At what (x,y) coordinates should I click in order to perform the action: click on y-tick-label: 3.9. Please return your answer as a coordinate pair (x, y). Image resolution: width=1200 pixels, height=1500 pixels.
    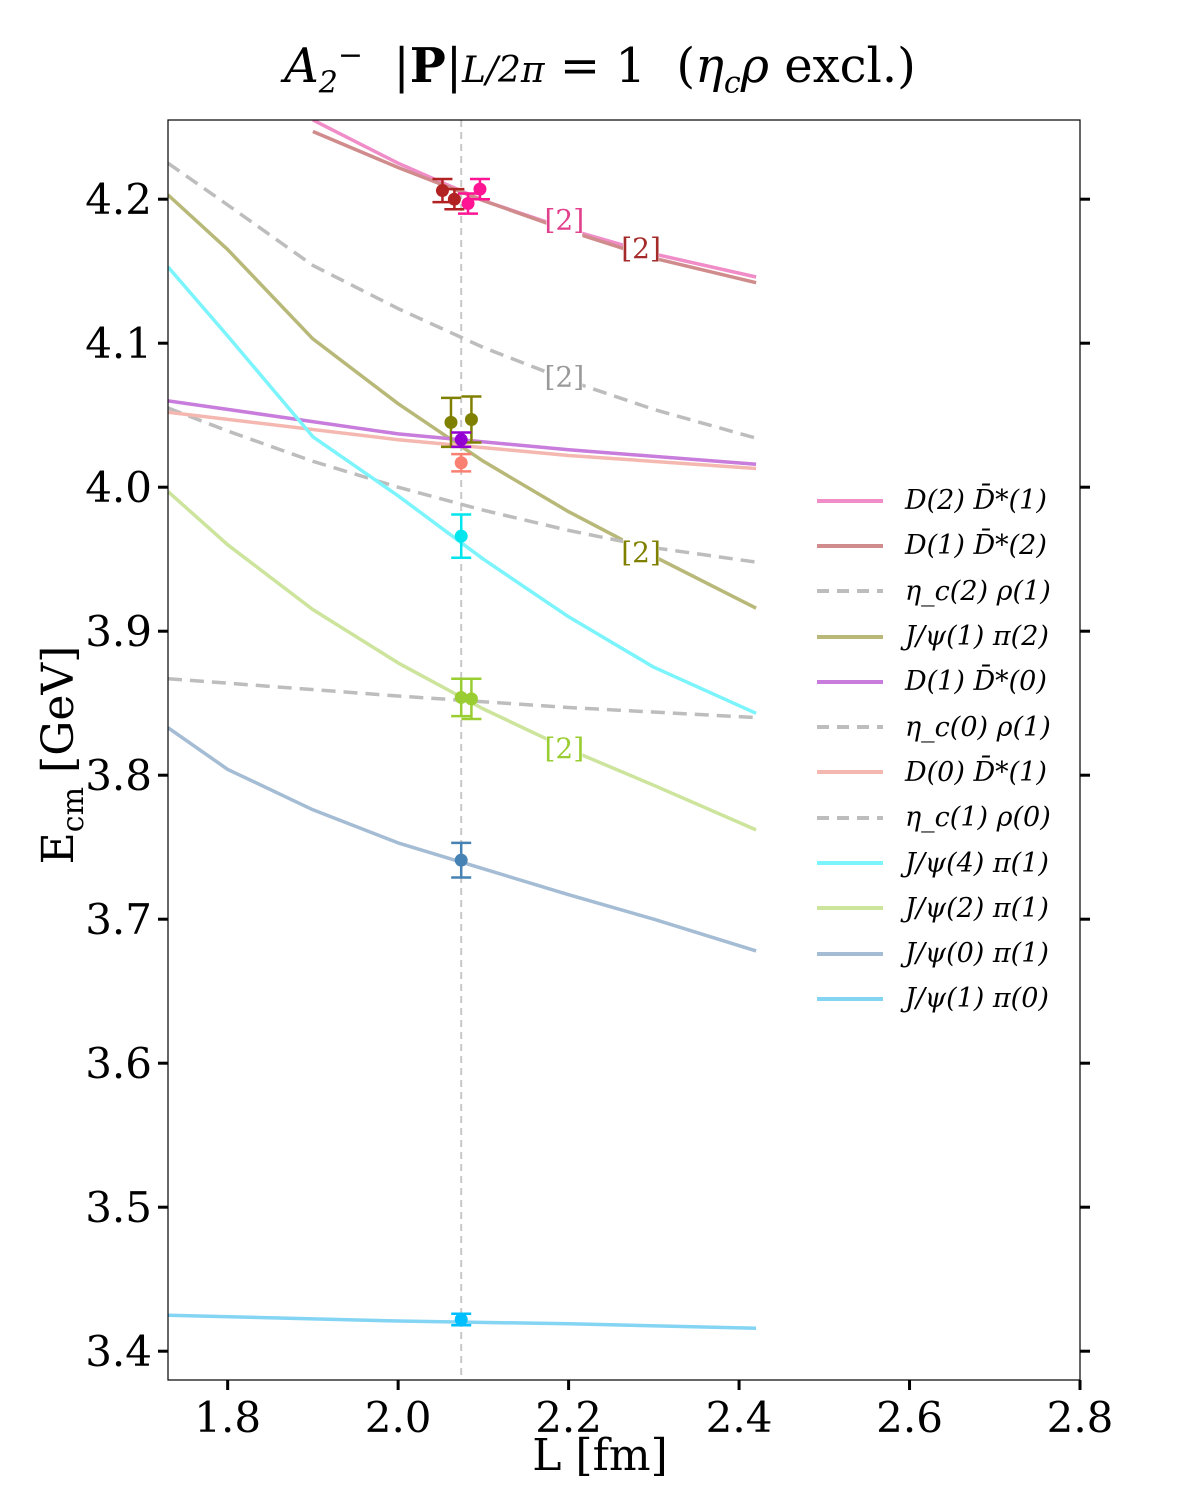
    Looking at the image, I should click on (118, 631).